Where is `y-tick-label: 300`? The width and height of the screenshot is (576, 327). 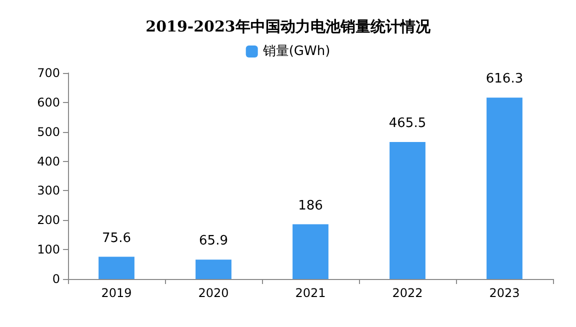
y-tick-label: 300 is located at coordinates (48, 191).